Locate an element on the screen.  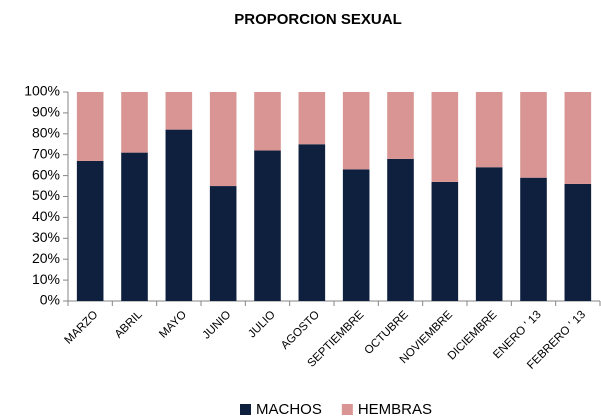
x-tick-label: ABRIL is located at coordinates (129, 324).